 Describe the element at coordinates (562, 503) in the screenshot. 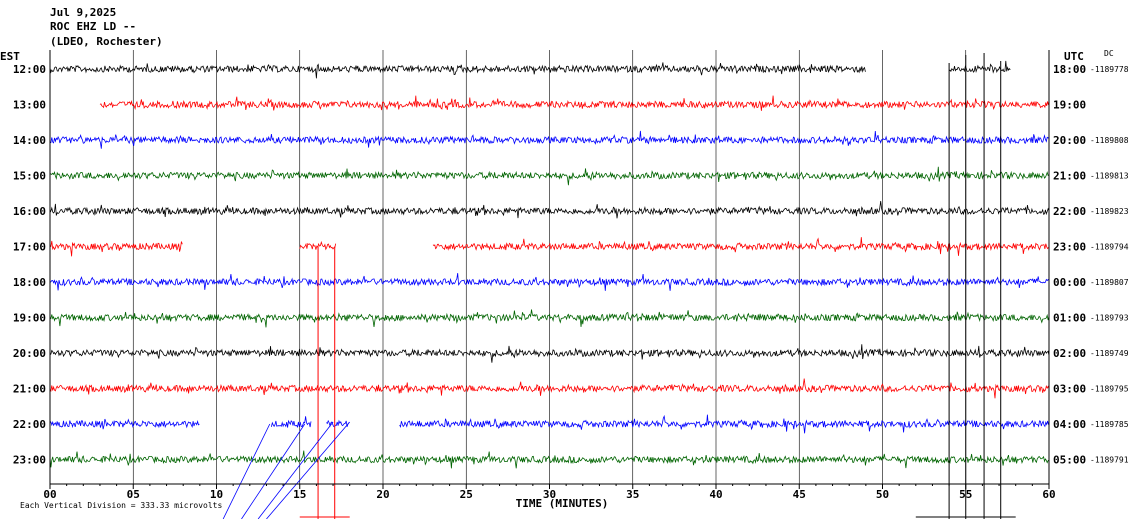

I see `x-axis-title: TIME (MINUTES)` at that location.